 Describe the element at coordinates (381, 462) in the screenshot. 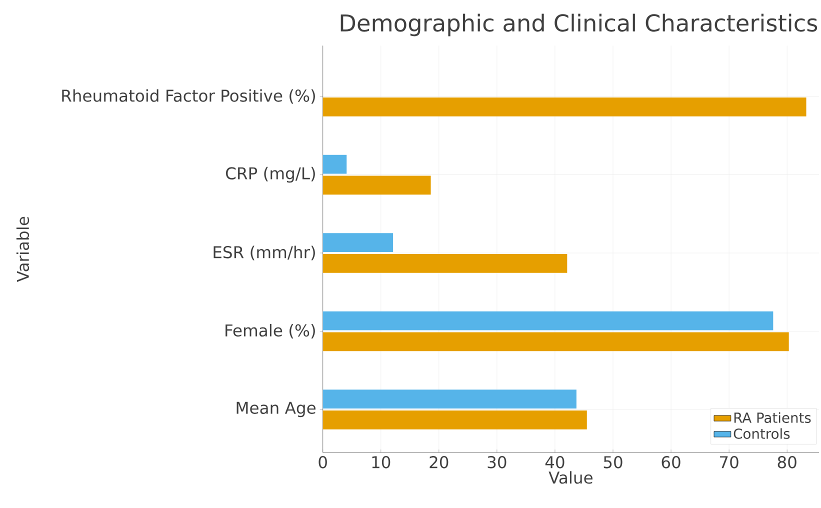

I see `x-tick-label: 10` at that location.